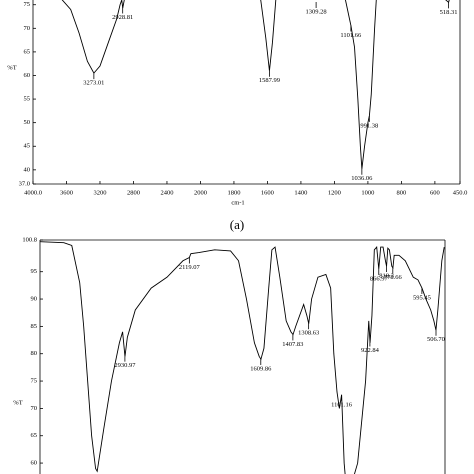 This screenshot has height=474, width=474. I want to click on peak-label: 778.66, so click(393, 277).